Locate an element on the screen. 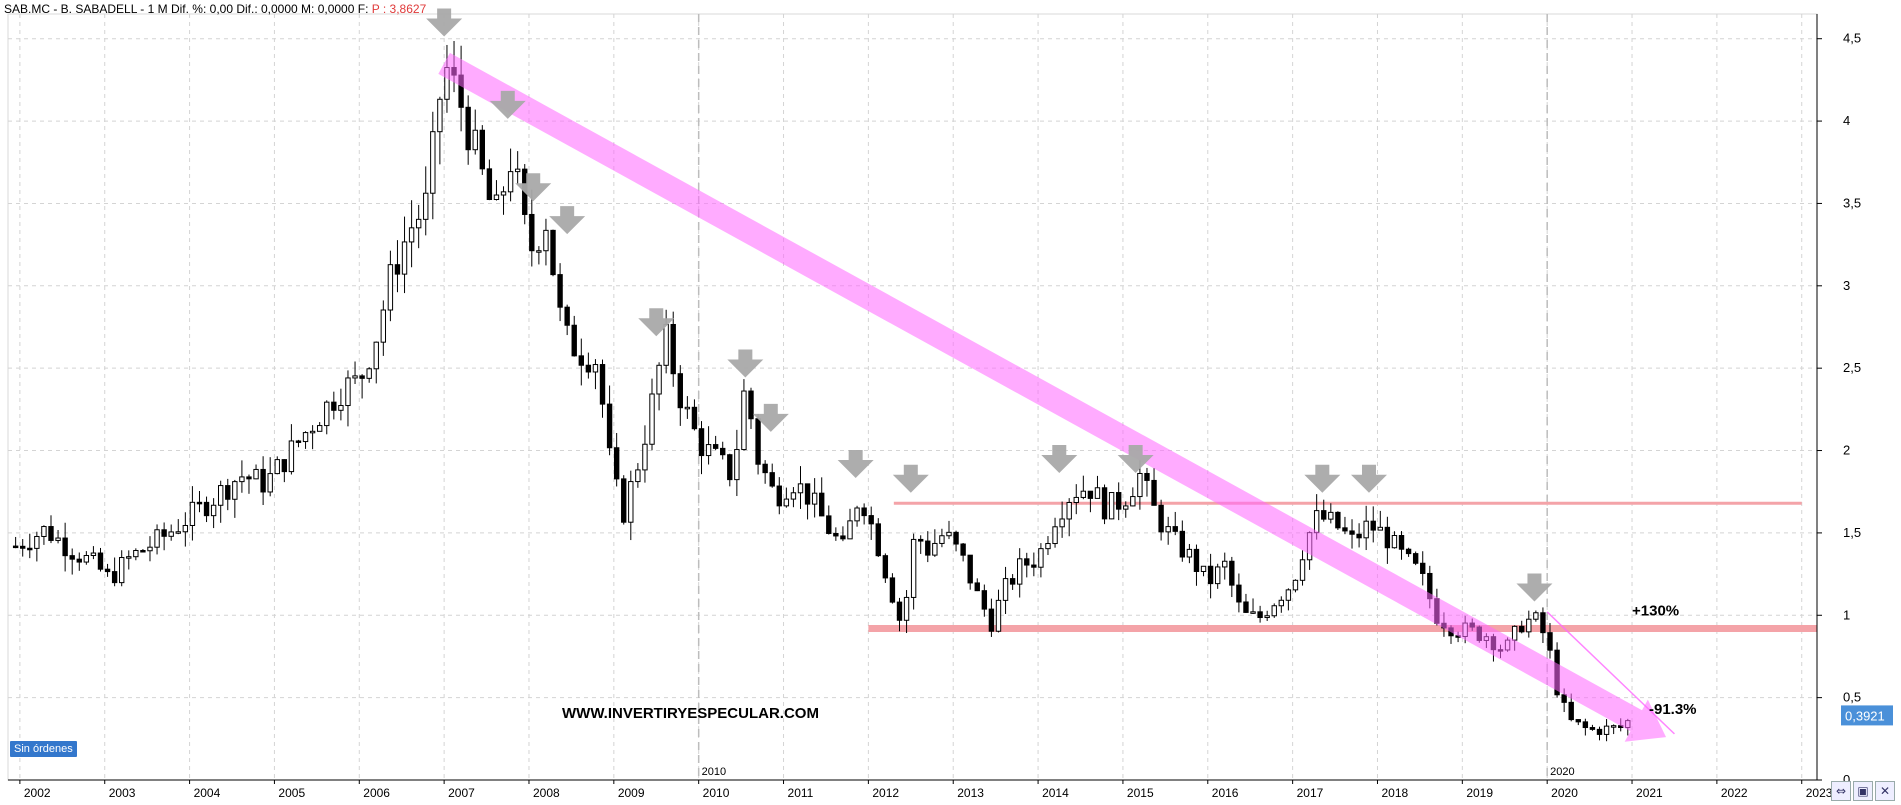 The width and height of the screenshot is (1901, 805). highlight-year-label: 2010 is located at coordinates (714, 772).